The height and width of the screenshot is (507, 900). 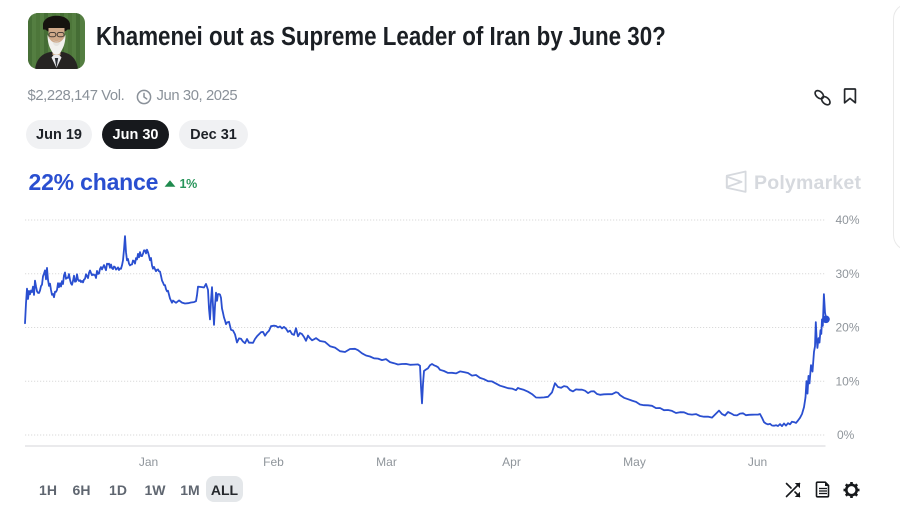 What do you see at coordinates (511, 462) in the screenshot?
I see `svg-text: Apr` at bounding box center [511, 462].